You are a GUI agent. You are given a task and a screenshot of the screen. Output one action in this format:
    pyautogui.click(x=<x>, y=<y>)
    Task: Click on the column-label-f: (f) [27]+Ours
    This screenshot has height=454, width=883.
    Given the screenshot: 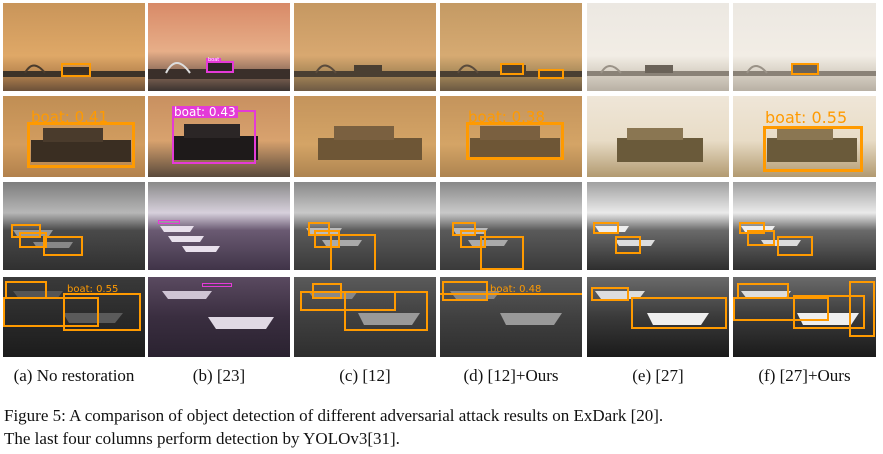 What is the action you would take?
    pyautogui.click(x=804, y=375)
    